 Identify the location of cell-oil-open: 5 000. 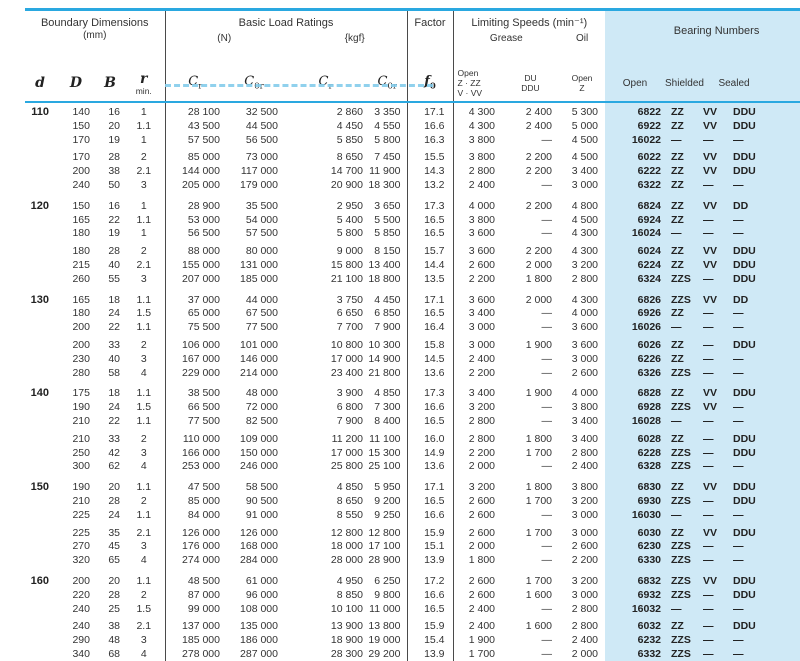
(585, 125).